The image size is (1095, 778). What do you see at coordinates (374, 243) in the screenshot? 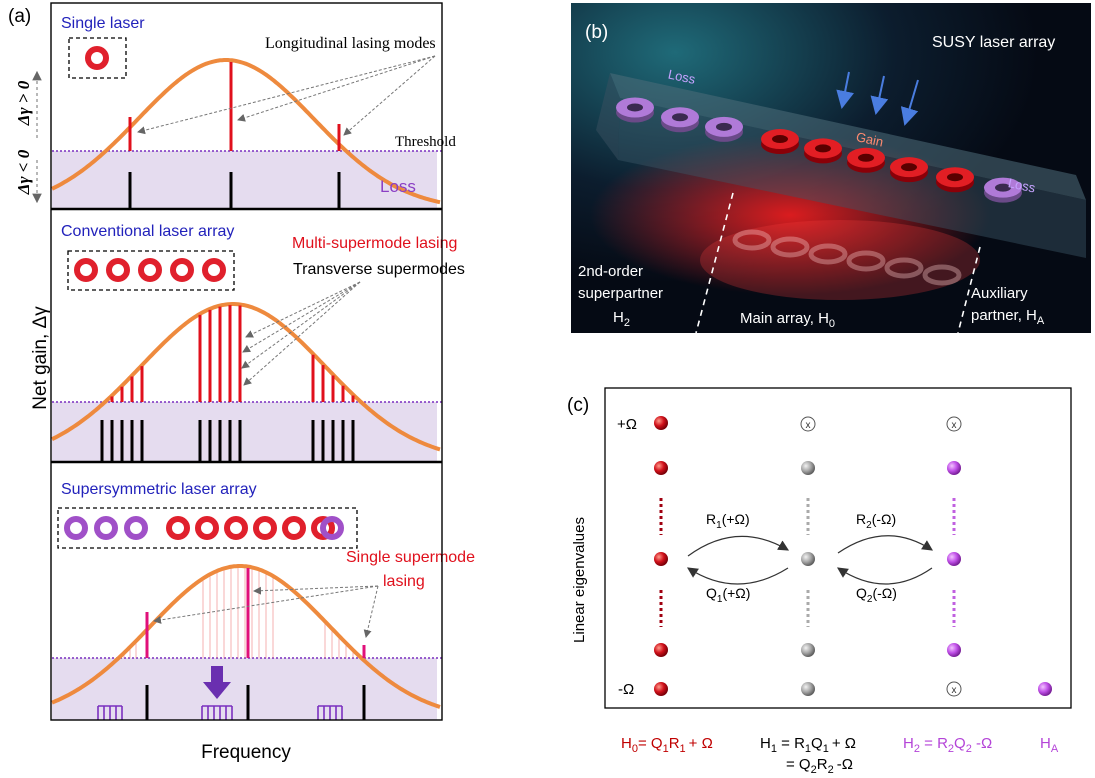
I see `multi-supermode-annotation: Multi-supermode lasing` at bounding box center [374, 243].